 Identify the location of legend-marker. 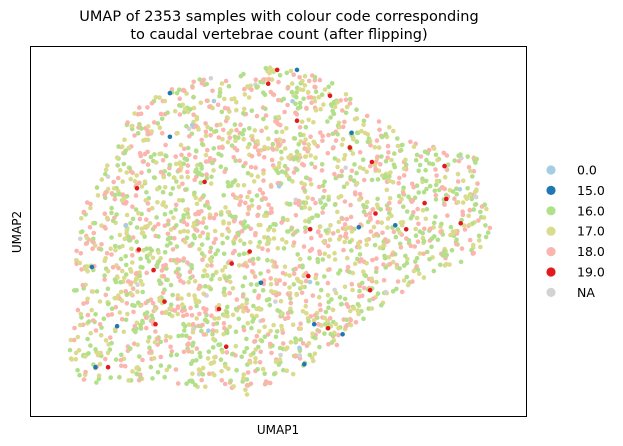
(551, 272).